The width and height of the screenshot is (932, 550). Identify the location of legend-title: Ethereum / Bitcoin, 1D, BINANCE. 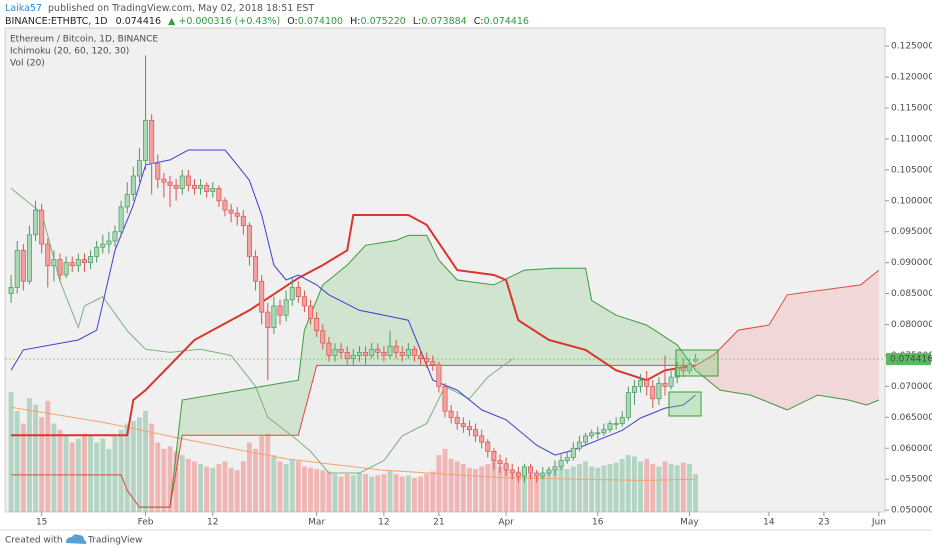
(84, 40).